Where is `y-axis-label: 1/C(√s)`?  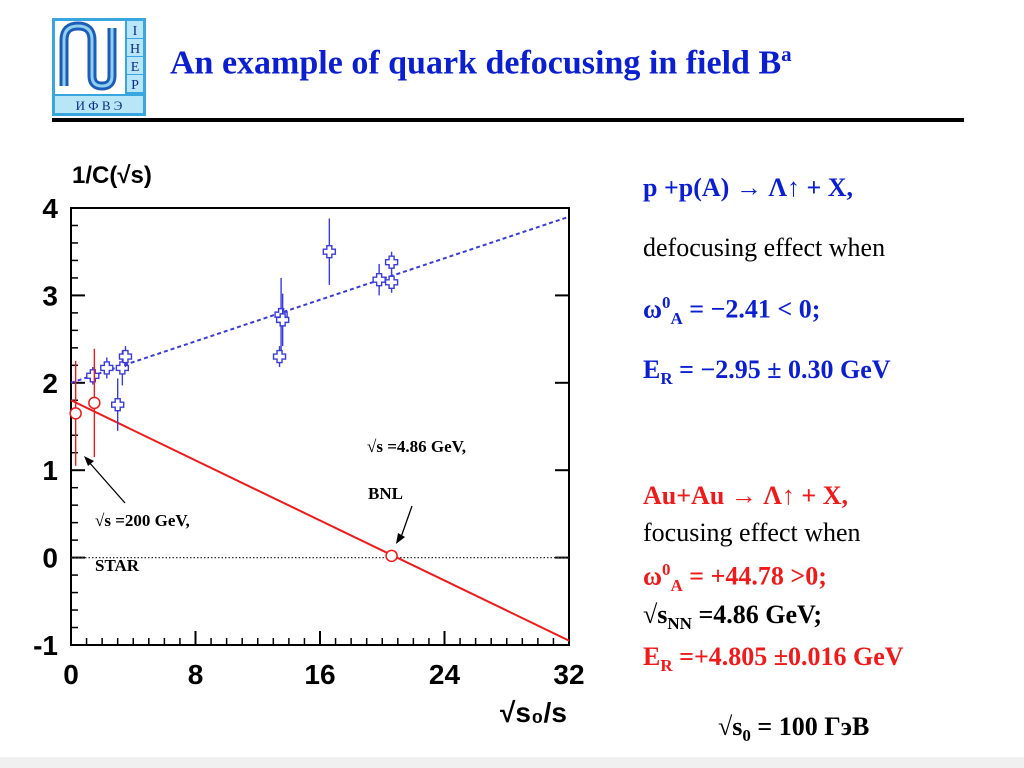 y-axis-label: 1/C(√s) is located at coordinates (112, 175).